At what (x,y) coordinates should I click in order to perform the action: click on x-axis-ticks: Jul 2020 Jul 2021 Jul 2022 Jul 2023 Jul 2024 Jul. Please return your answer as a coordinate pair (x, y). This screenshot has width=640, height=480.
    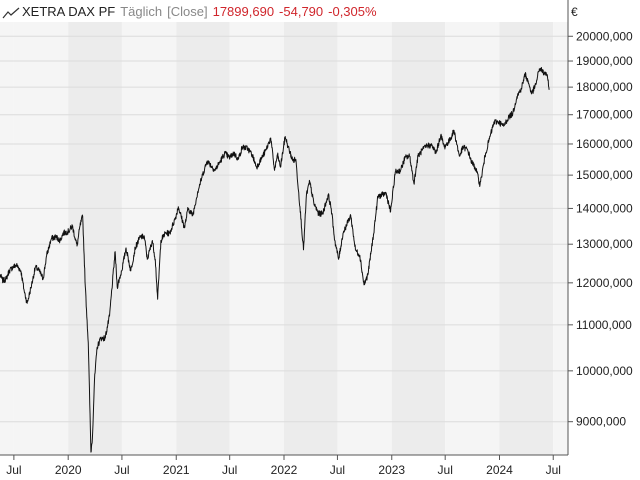
    Looking at the image, I should click on (283, 466).